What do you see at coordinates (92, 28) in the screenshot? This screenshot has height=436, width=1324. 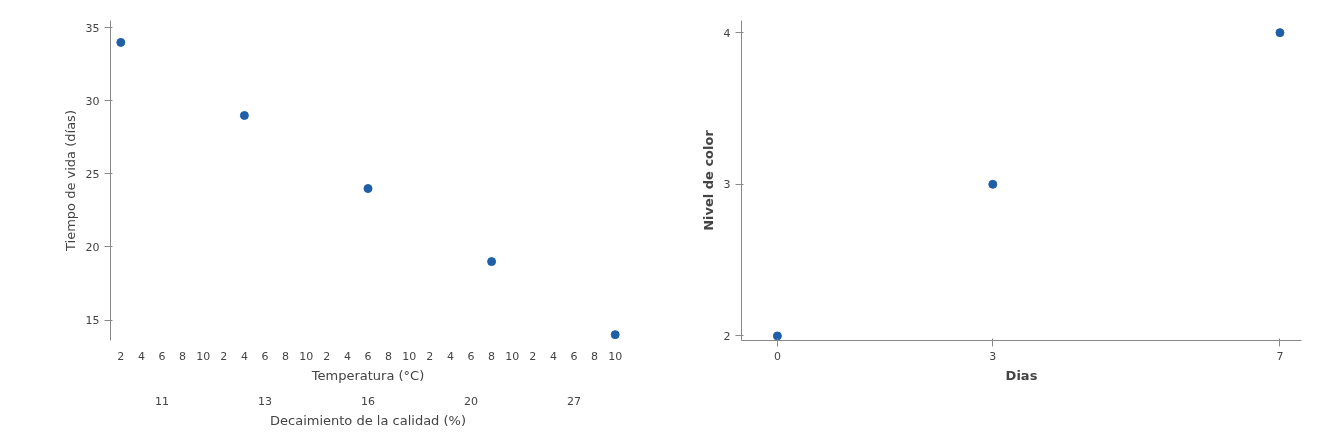 I see `y-tick-label: 35` at bounding box center [92, 28].